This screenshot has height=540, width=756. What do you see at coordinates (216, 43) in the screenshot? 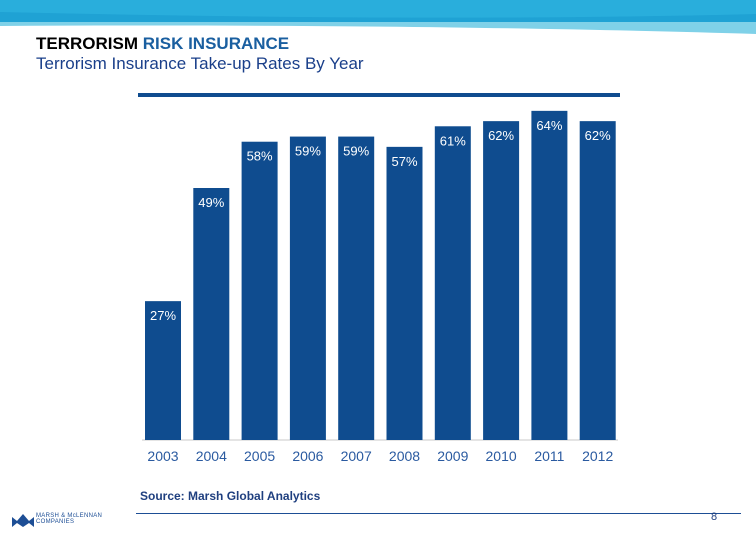
I see `title-part-2: RISK INSURANCE` at bounding box center [216, 43].